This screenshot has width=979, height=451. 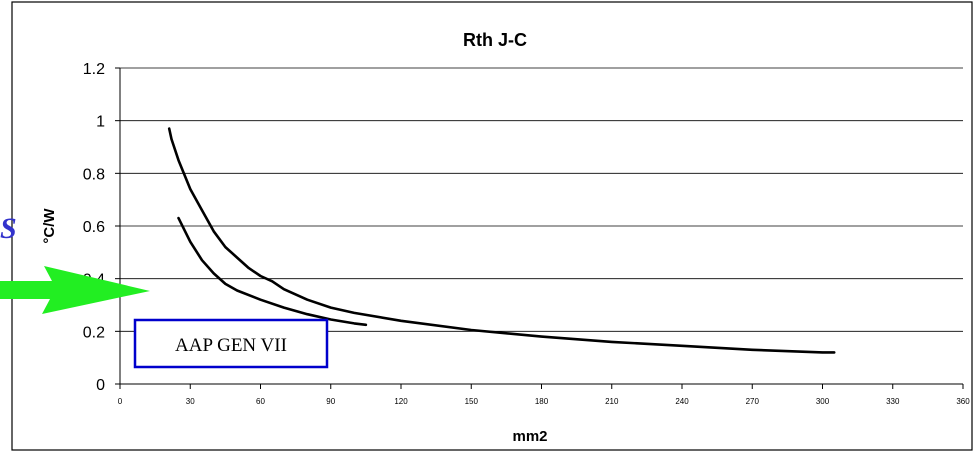 What do you see at coordinates (120, 401) in the screenshot?
I see `x-tick-label: 0` at bounding box center [120, 401].